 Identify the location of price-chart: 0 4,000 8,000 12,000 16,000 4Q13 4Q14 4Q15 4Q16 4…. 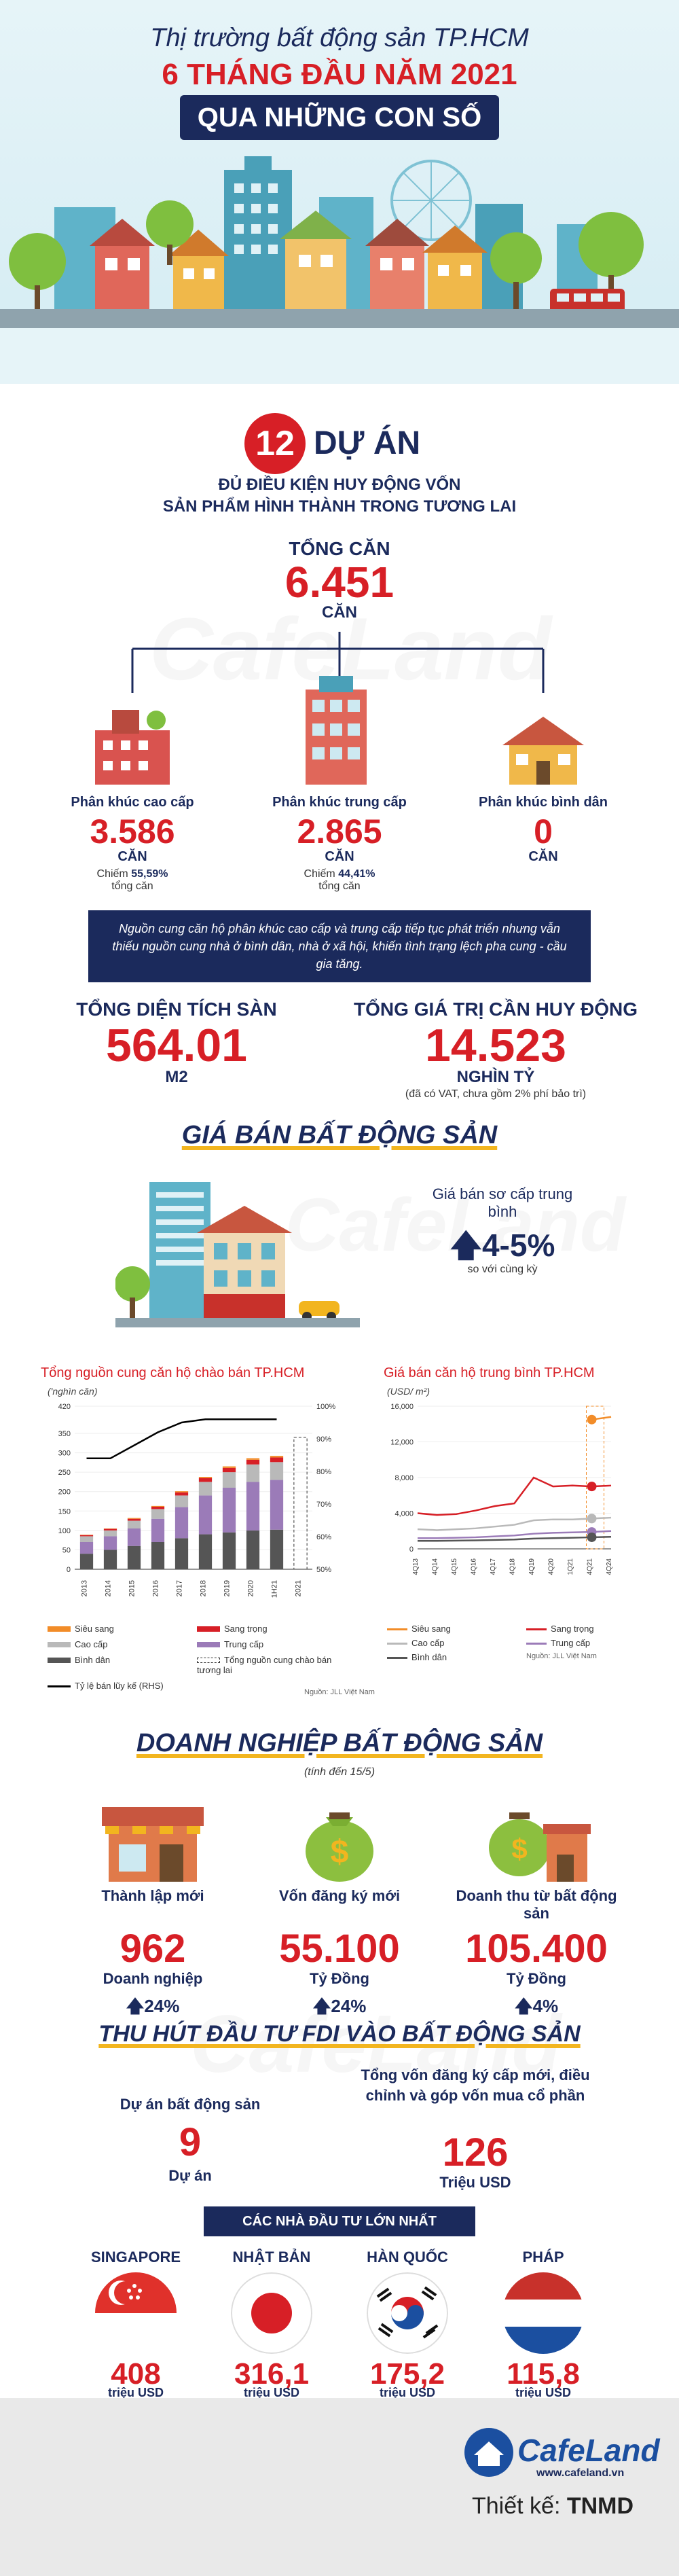
(502, 1489).